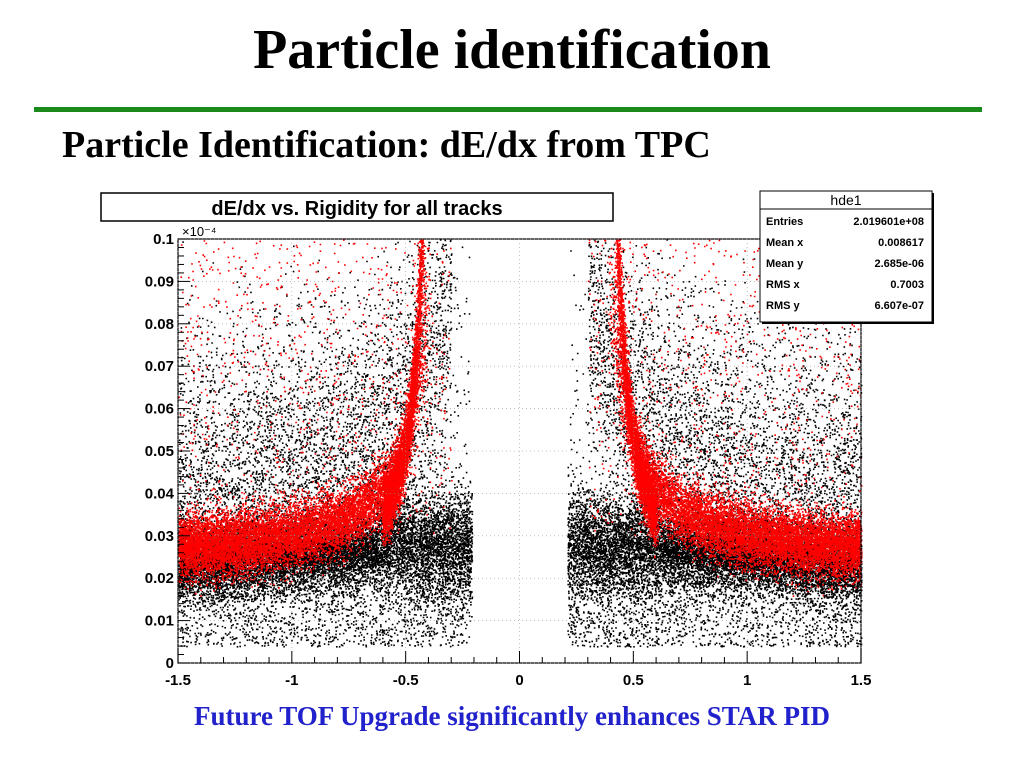  What do you see at coordinates (159, 451) in the screenshot?
I see `y-tick-label: 0.05` at bounding box center [159, 451].